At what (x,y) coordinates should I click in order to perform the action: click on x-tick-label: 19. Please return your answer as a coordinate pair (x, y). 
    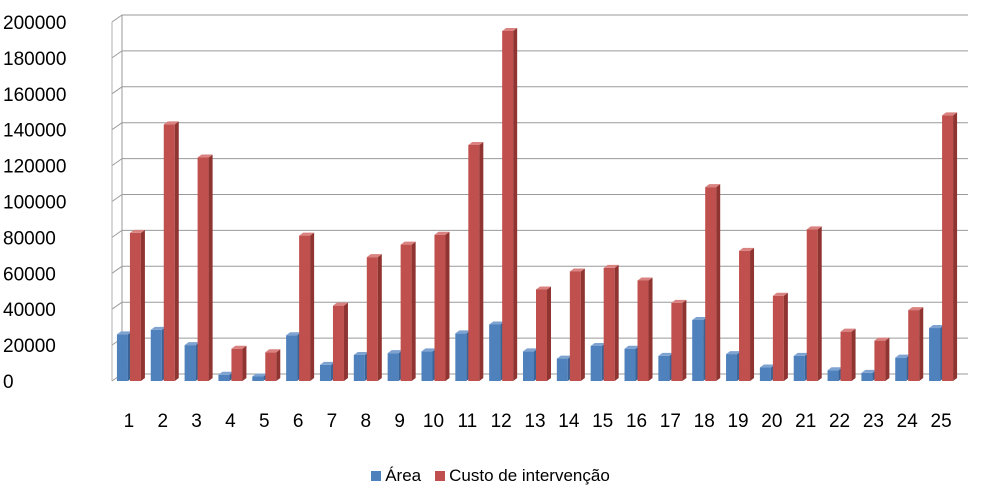
    Looking at the image, I should click on (737, 421).